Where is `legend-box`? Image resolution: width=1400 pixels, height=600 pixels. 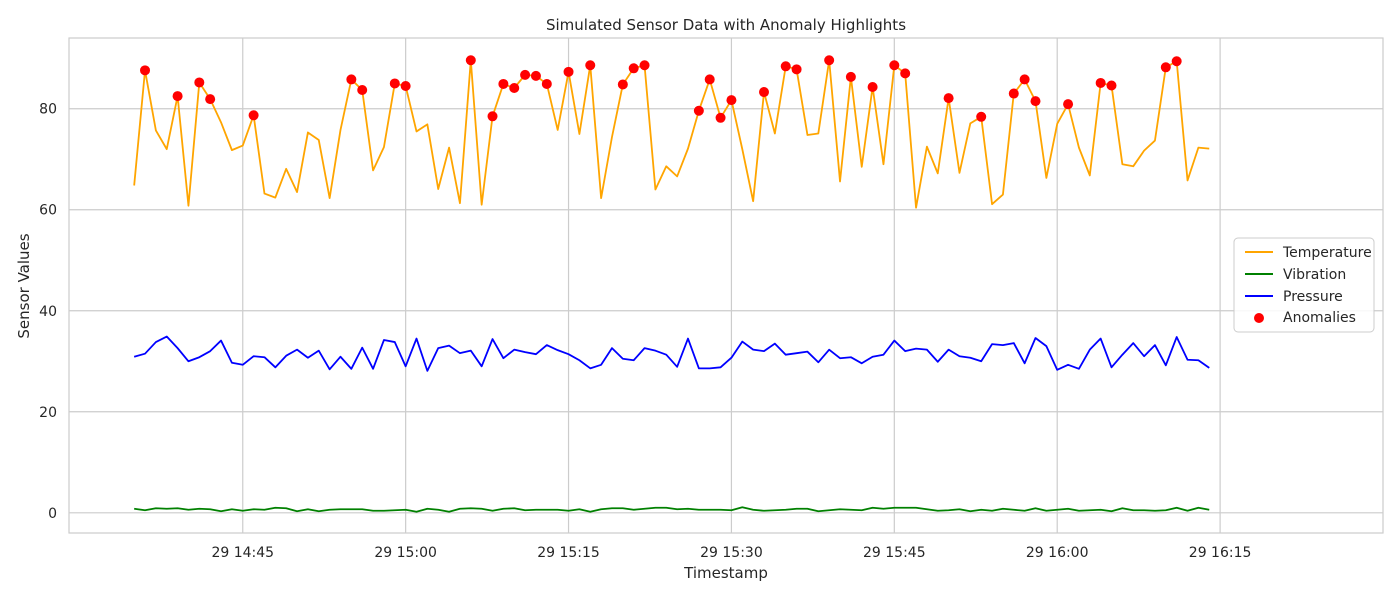 legend-box is located at coordinates (1304, 285).